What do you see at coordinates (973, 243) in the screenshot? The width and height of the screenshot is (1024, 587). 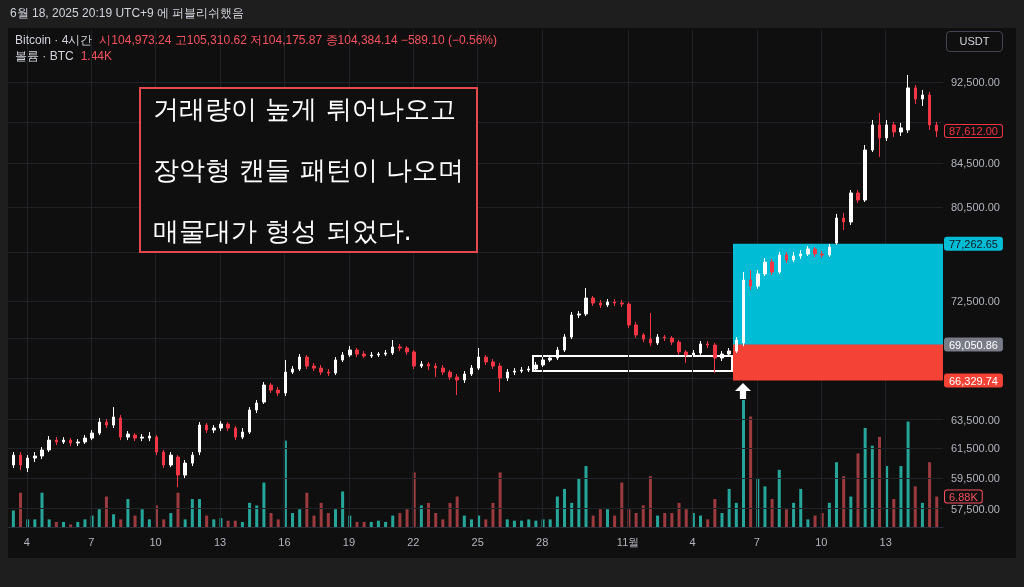 I see `band-label: 77,262.65` at bounding box center [973, 243].